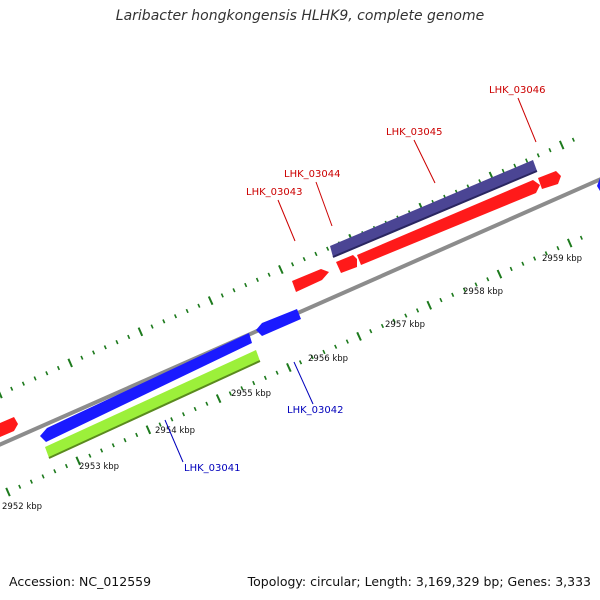 Image resolution: width=600 pixels, height=600 pixels. Describe the element at coordinates (312, 174) in the screenshot. I see `label-lhk-03044: LHK_03044` at that location.